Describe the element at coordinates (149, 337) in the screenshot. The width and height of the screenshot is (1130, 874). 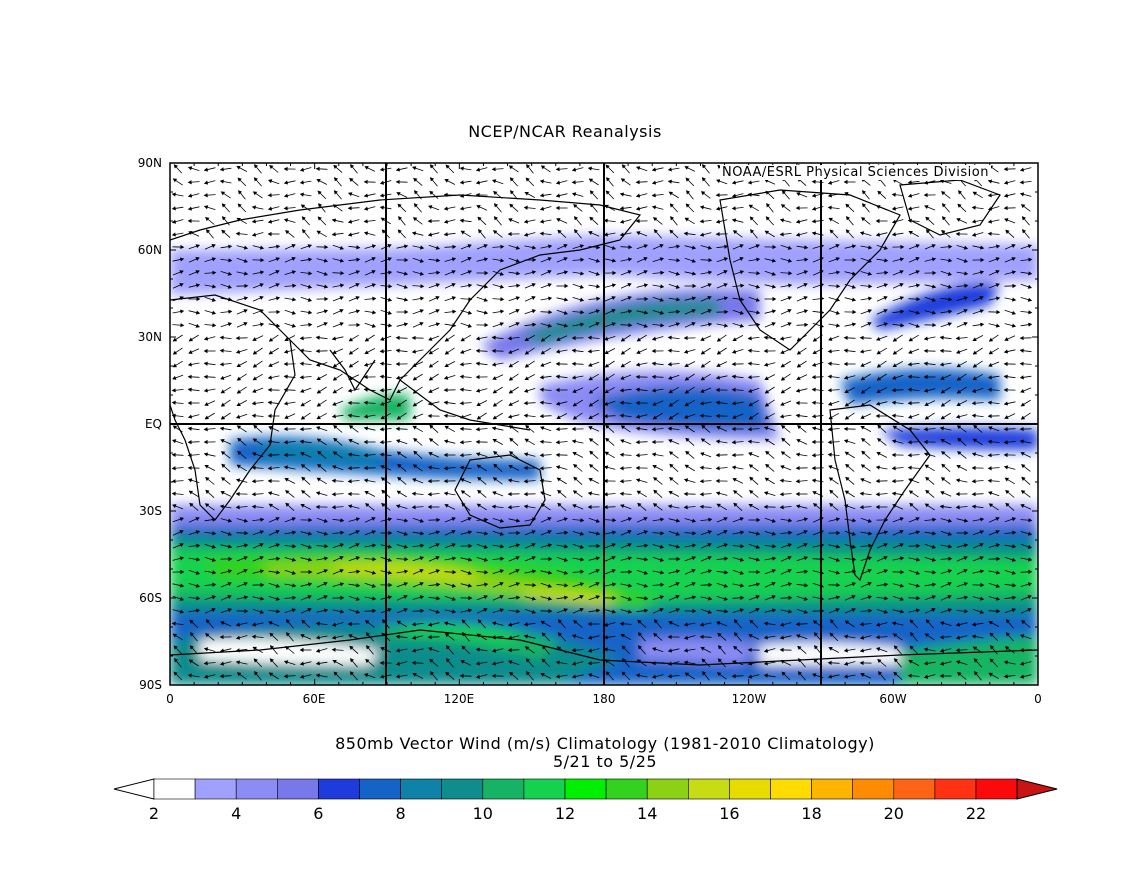
I see `lat-label-30n: 30N` at that location.